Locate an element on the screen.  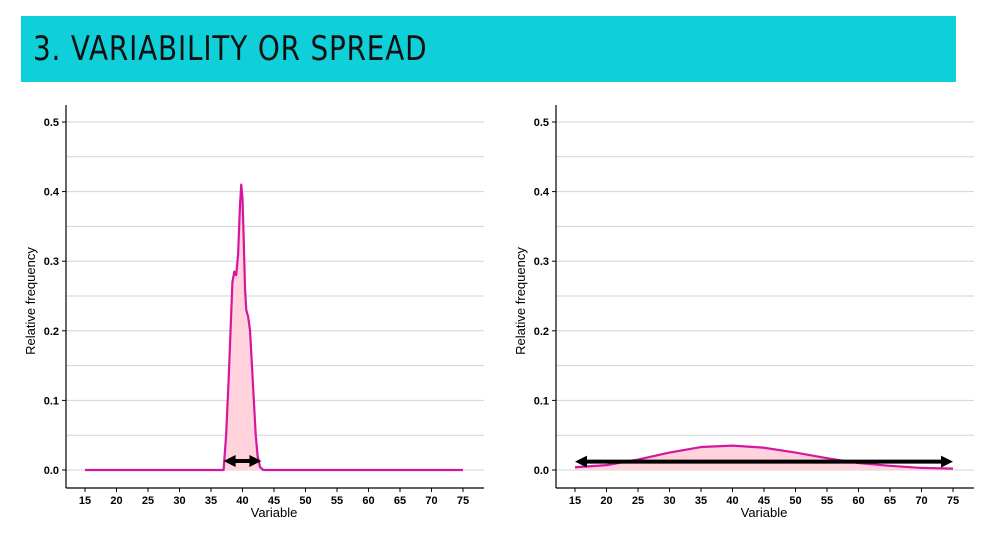
page-title: 3. VARIABILITY OR SPREAD is located at coordinates (230, 49).